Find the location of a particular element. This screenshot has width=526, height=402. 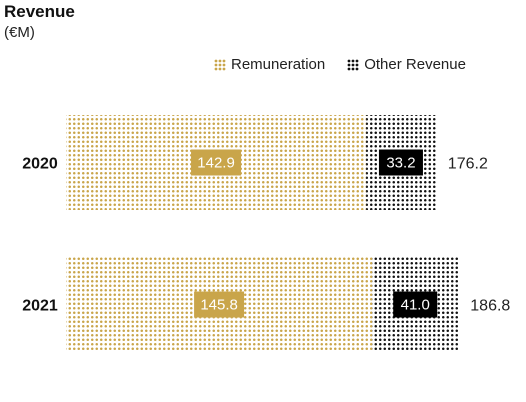

value-label-other-revenue-2020: 33.2 is located at coordinates (400, 163).